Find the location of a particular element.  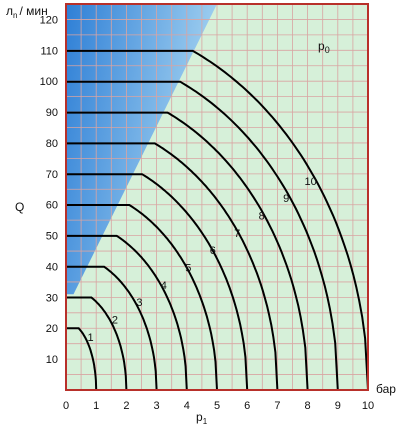

curve-label-6: 6 is located at coordinates (213, 251).